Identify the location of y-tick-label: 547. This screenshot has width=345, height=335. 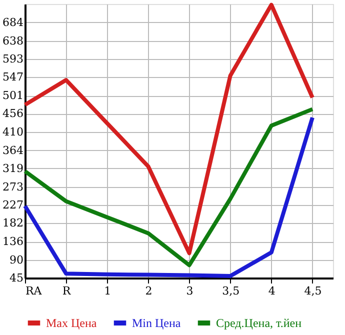
(13, 77).